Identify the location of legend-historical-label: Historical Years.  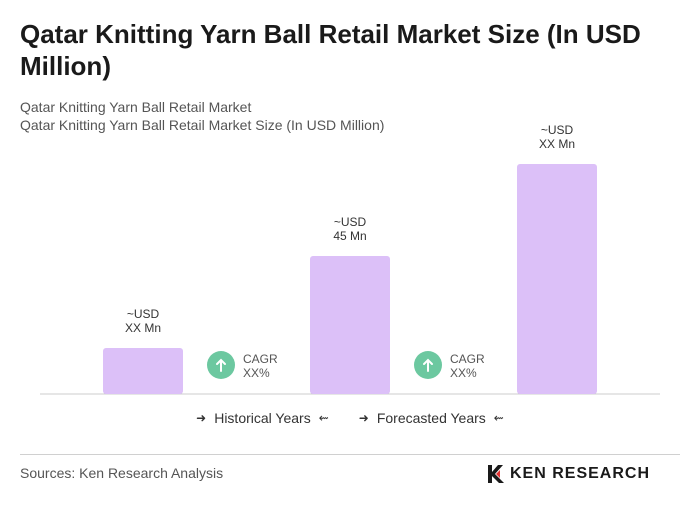
(262, 418).